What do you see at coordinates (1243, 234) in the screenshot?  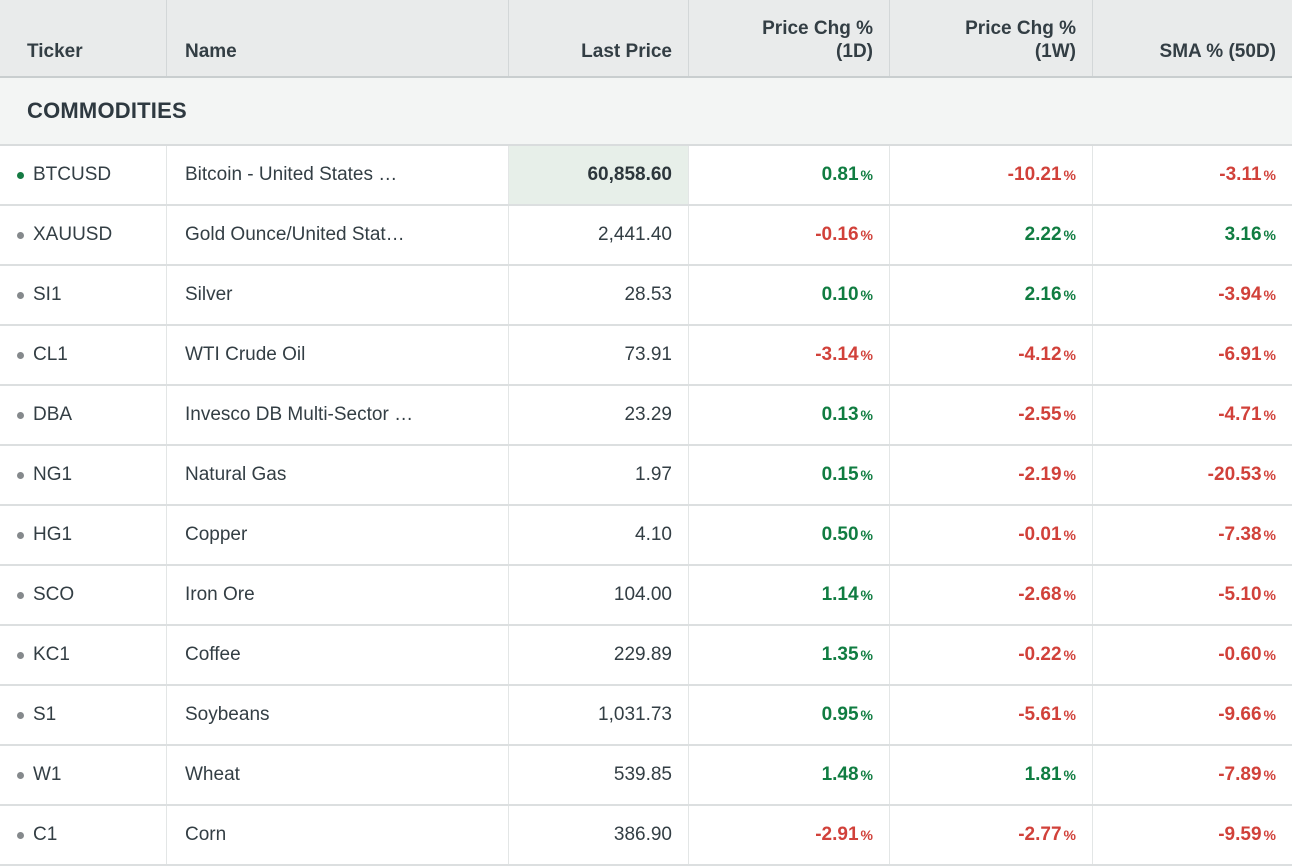 I see `percent-value: 3.16` at bounding box center [1243, 234].